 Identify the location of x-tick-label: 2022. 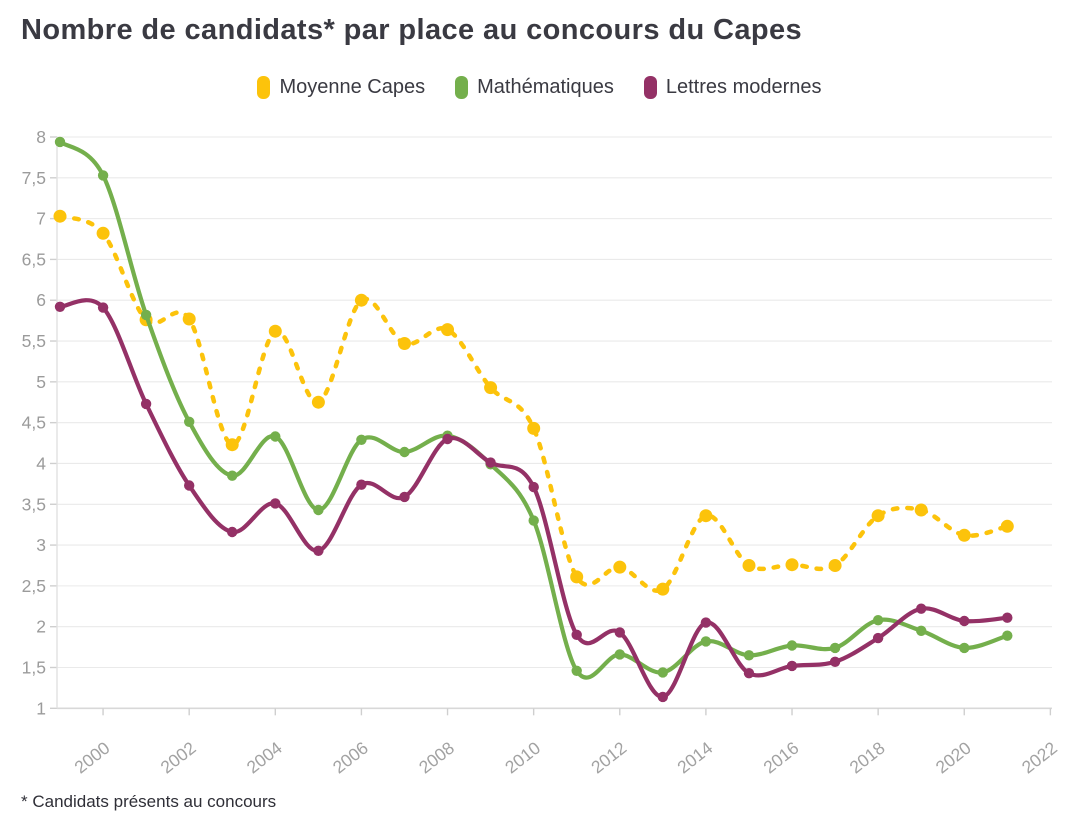
(1039, 758).